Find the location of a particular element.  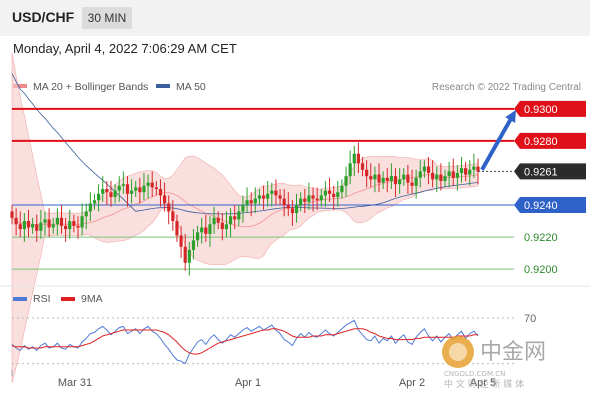

rsi-70-label: 70 is located at coordinates (530, 319).